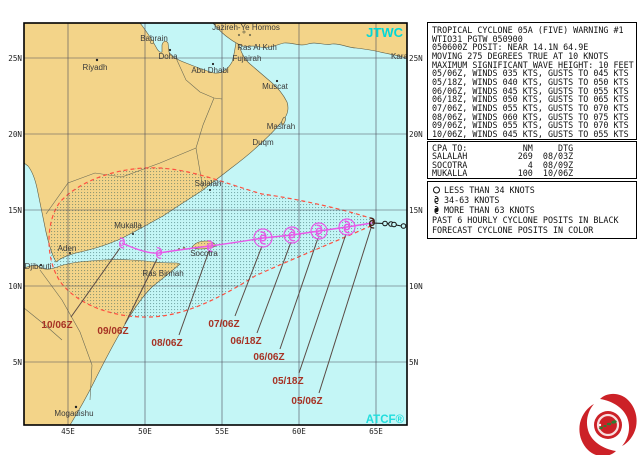 The image size is (639, 455). I want to click on city-label-salalah: Salalah, so click(208, 183).